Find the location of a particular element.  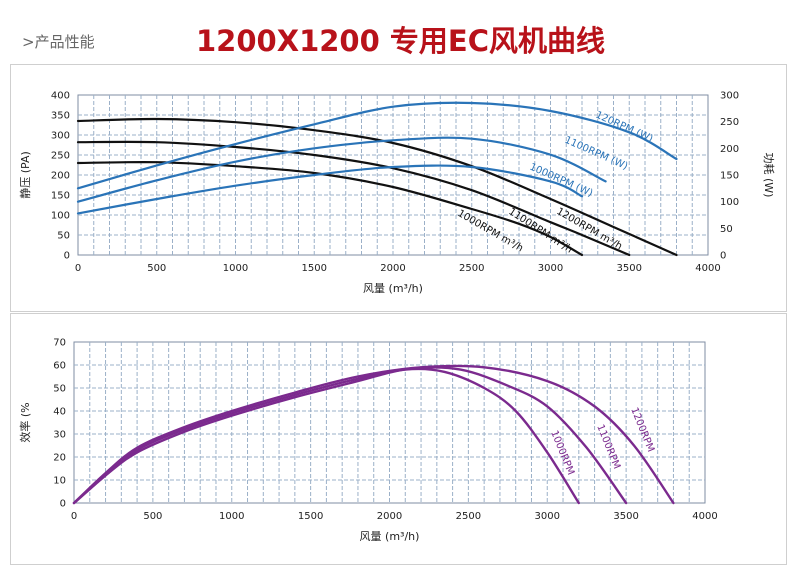

y2-tick-label: 50 is located at coordinates (726, 229).